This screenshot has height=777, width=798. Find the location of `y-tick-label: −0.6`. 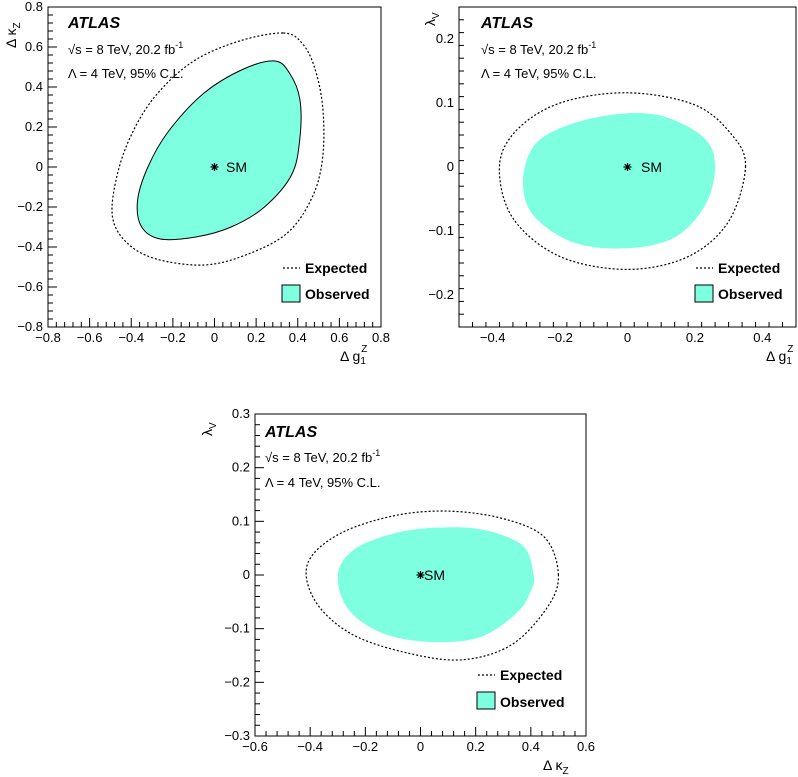

y-tick-label: −0.6 is located at coordinates (30, 286).